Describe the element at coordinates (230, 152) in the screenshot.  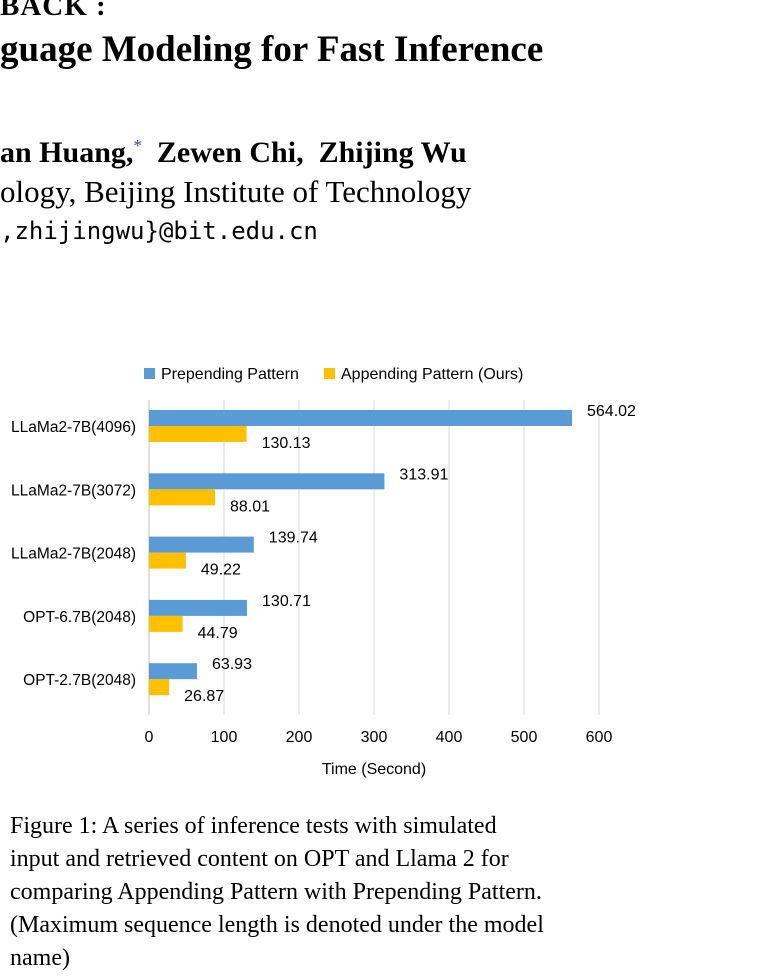
I see `author-name: Zewen Chi,` at that location.